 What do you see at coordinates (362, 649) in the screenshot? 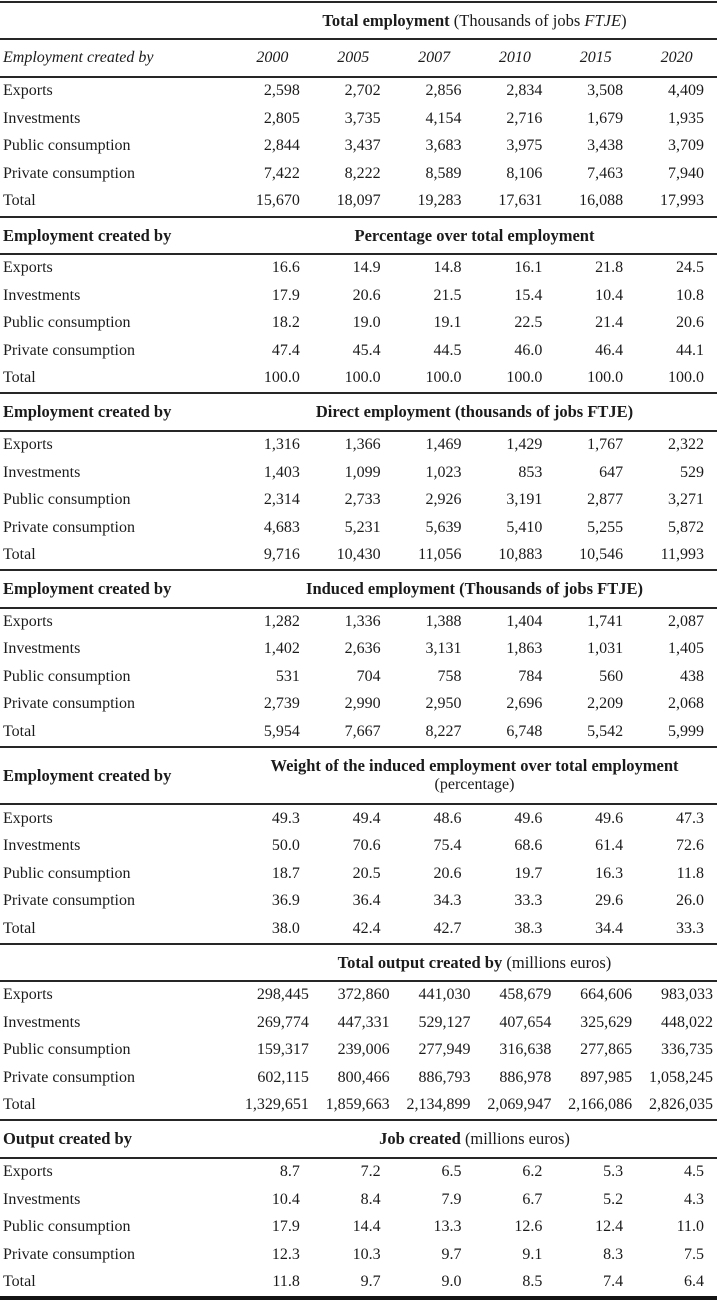
I see `value-cell: 2,636` at bounding box center [362, 649].